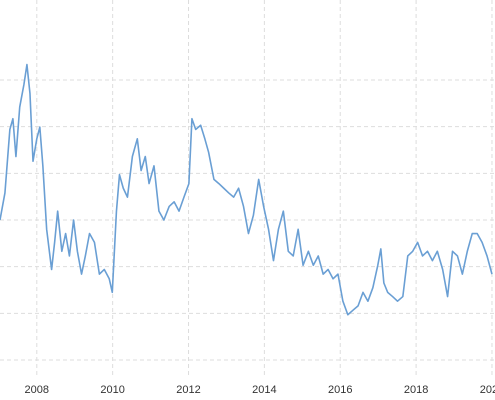 The width and height of the screenshot is (495, 400). Describe the element at coordinates (340, 390) in the screenshot. I see `x-tick-label: 2016` at that location.